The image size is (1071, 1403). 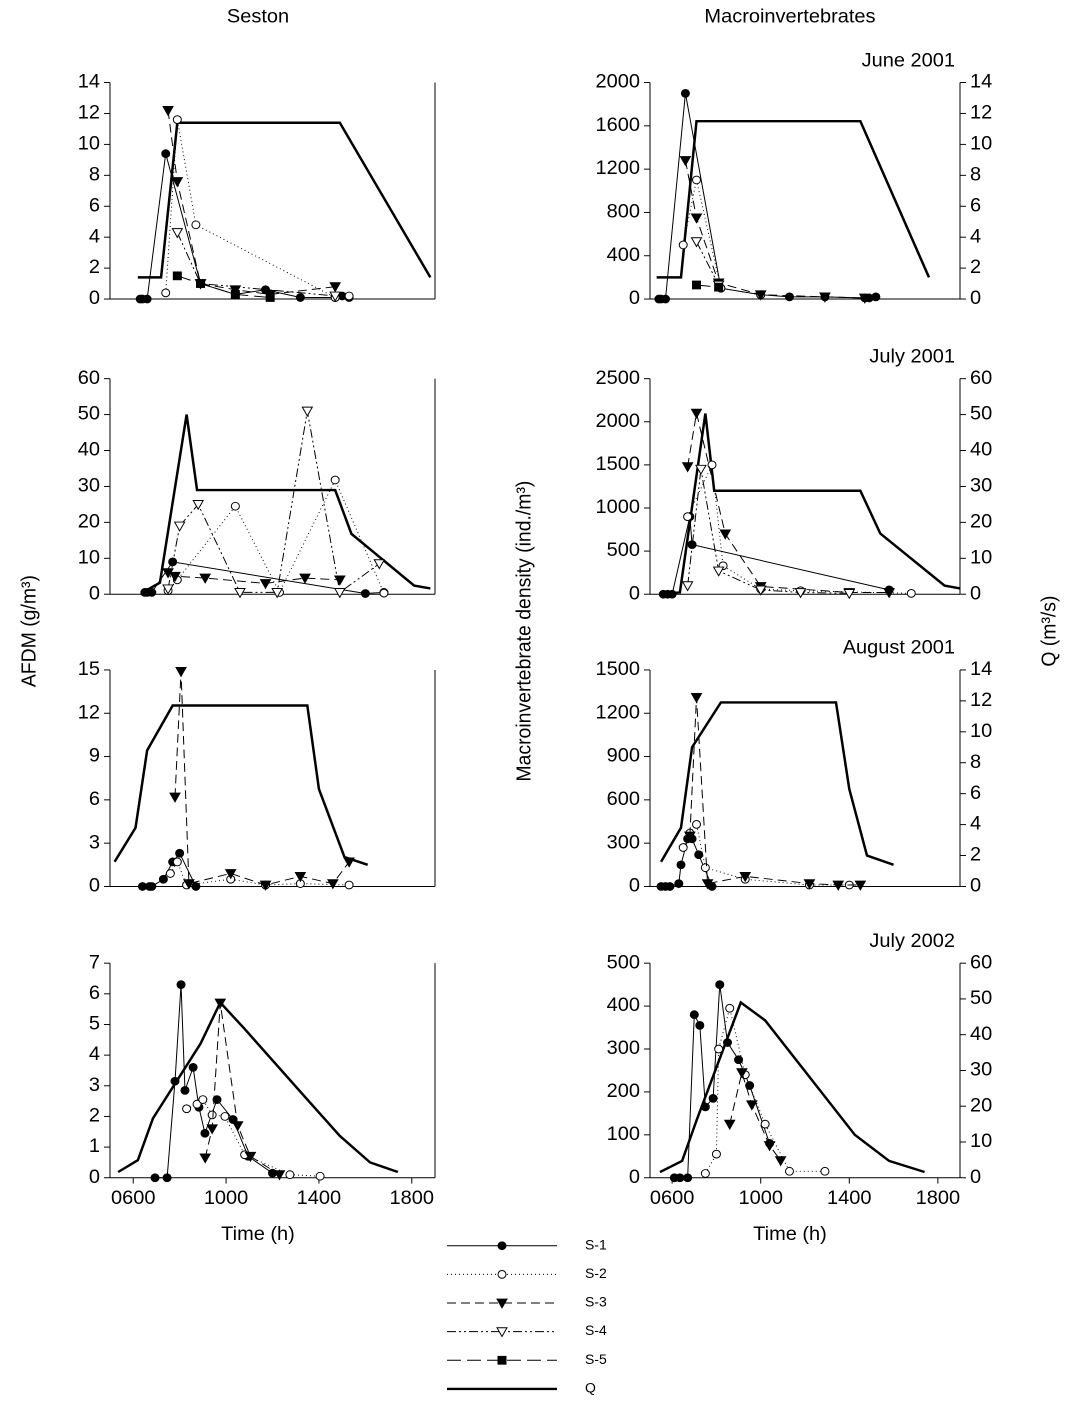 What do you see at coordinates (975, 175) in the screenshot?
I see `y2-tick-label: 8` at bounding box center [975, 175].